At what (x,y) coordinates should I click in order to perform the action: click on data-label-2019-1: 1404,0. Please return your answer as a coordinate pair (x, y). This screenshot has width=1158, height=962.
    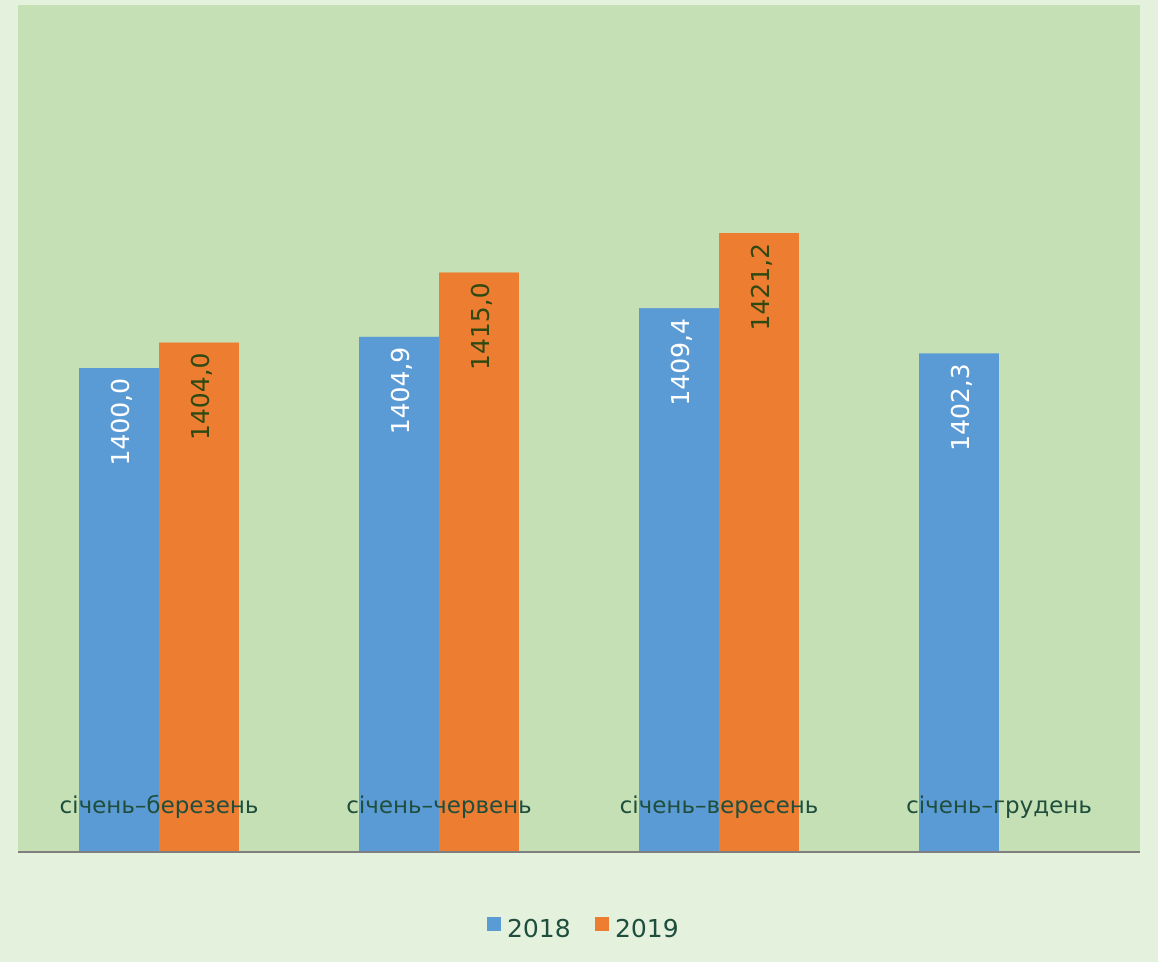
    Looking at the image, I should click on (200, 396).